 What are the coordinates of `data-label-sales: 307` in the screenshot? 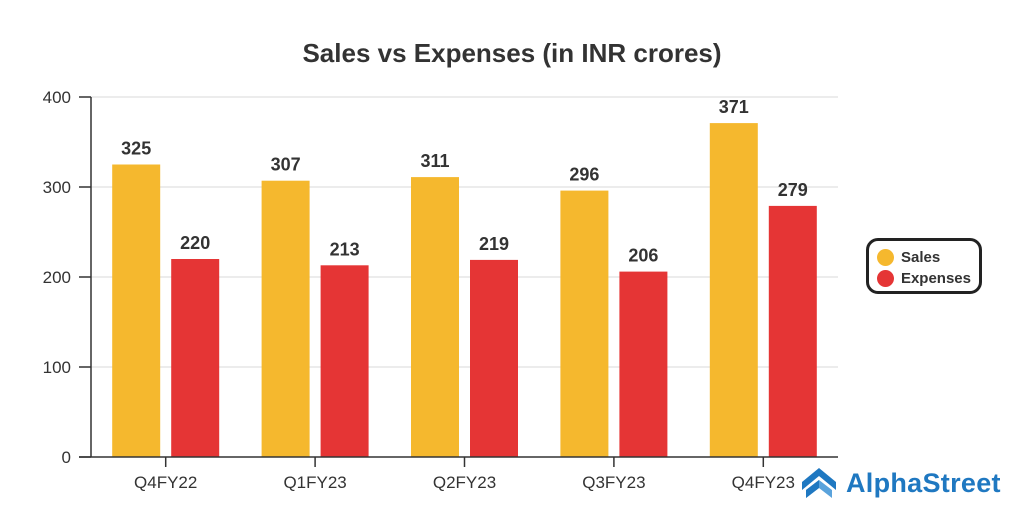 It's located at (286, 165).